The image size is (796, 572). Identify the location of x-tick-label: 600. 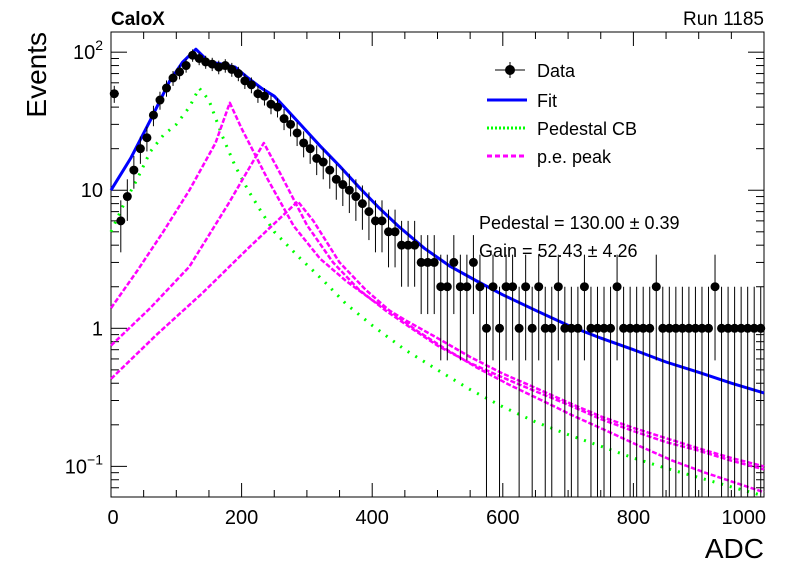
(502, 518).